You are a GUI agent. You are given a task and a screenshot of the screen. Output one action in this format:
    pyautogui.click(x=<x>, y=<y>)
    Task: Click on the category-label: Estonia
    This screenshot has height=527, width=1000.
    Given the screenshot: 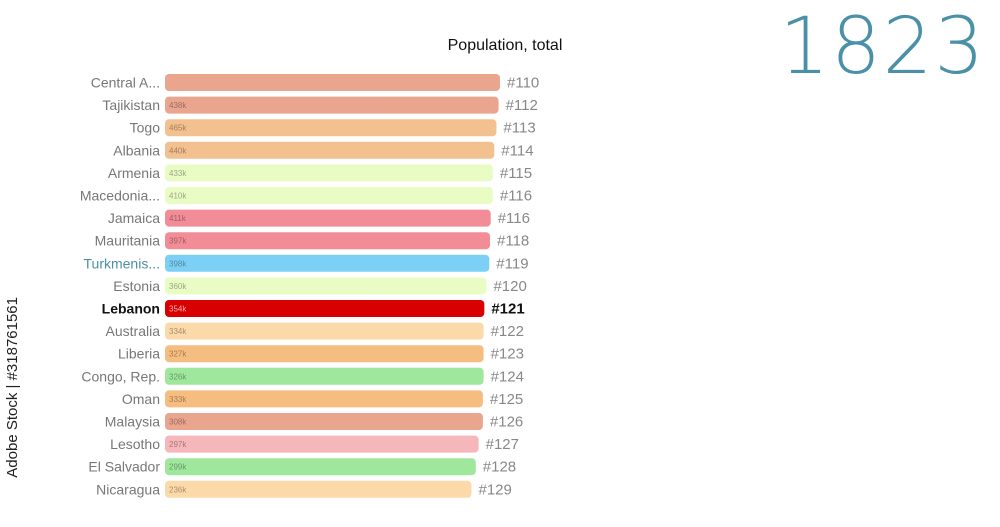 What is the action you would take?
    pyautogui.click(x=136, y=286)
    